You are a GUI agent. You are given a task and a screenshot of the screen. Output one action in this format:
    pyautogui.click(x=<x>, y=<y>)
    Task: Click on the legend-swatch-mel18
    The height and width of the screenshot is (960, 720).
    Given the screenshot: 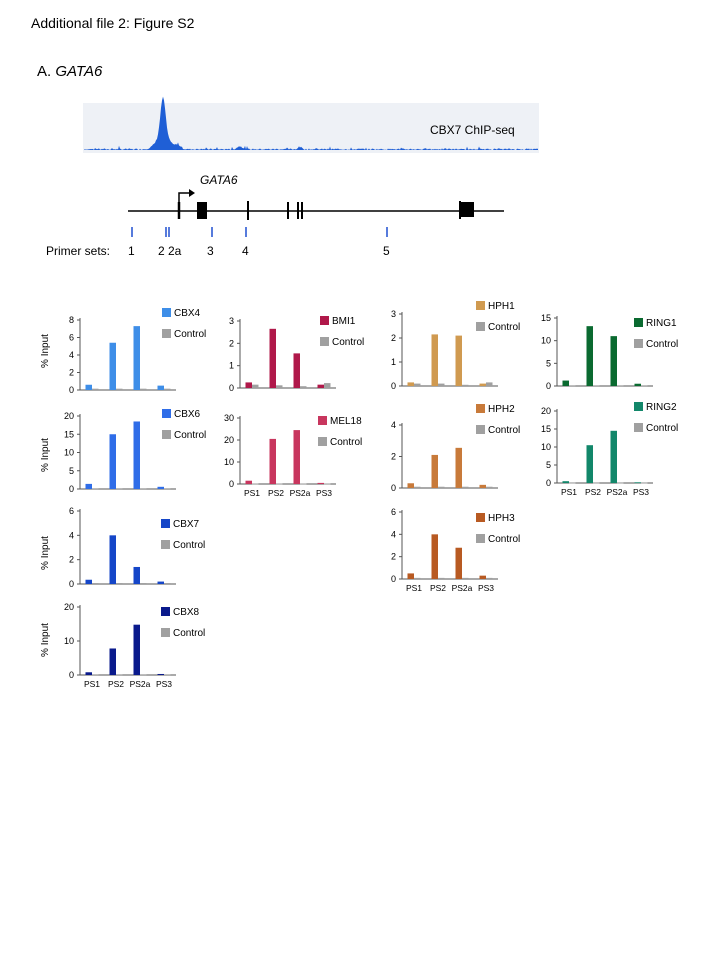 What is the action you would take?
    pyautogui.click(x=322, y=420)
    